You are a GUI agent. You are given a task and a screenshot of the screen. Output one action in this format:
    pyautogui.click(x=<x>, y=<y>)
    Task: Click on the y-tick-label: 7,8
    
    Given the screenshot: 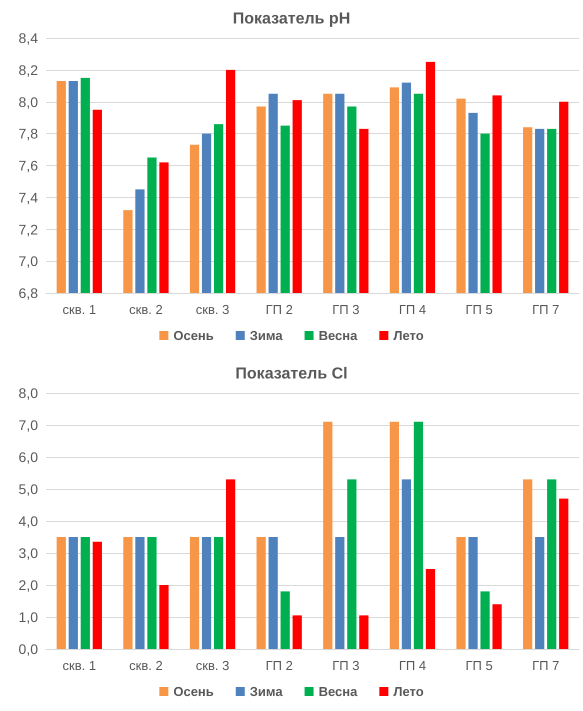 What is the action you would take?
    pyautogui.click(x=28, y=134)
    